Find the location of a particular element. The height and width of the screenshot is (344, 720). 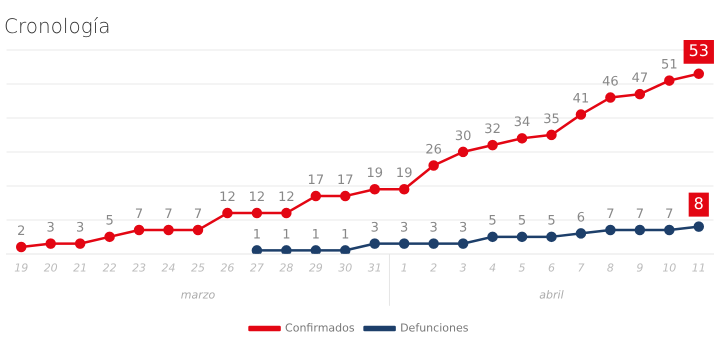

data-label: 26 is located at coordinates (433, 150).